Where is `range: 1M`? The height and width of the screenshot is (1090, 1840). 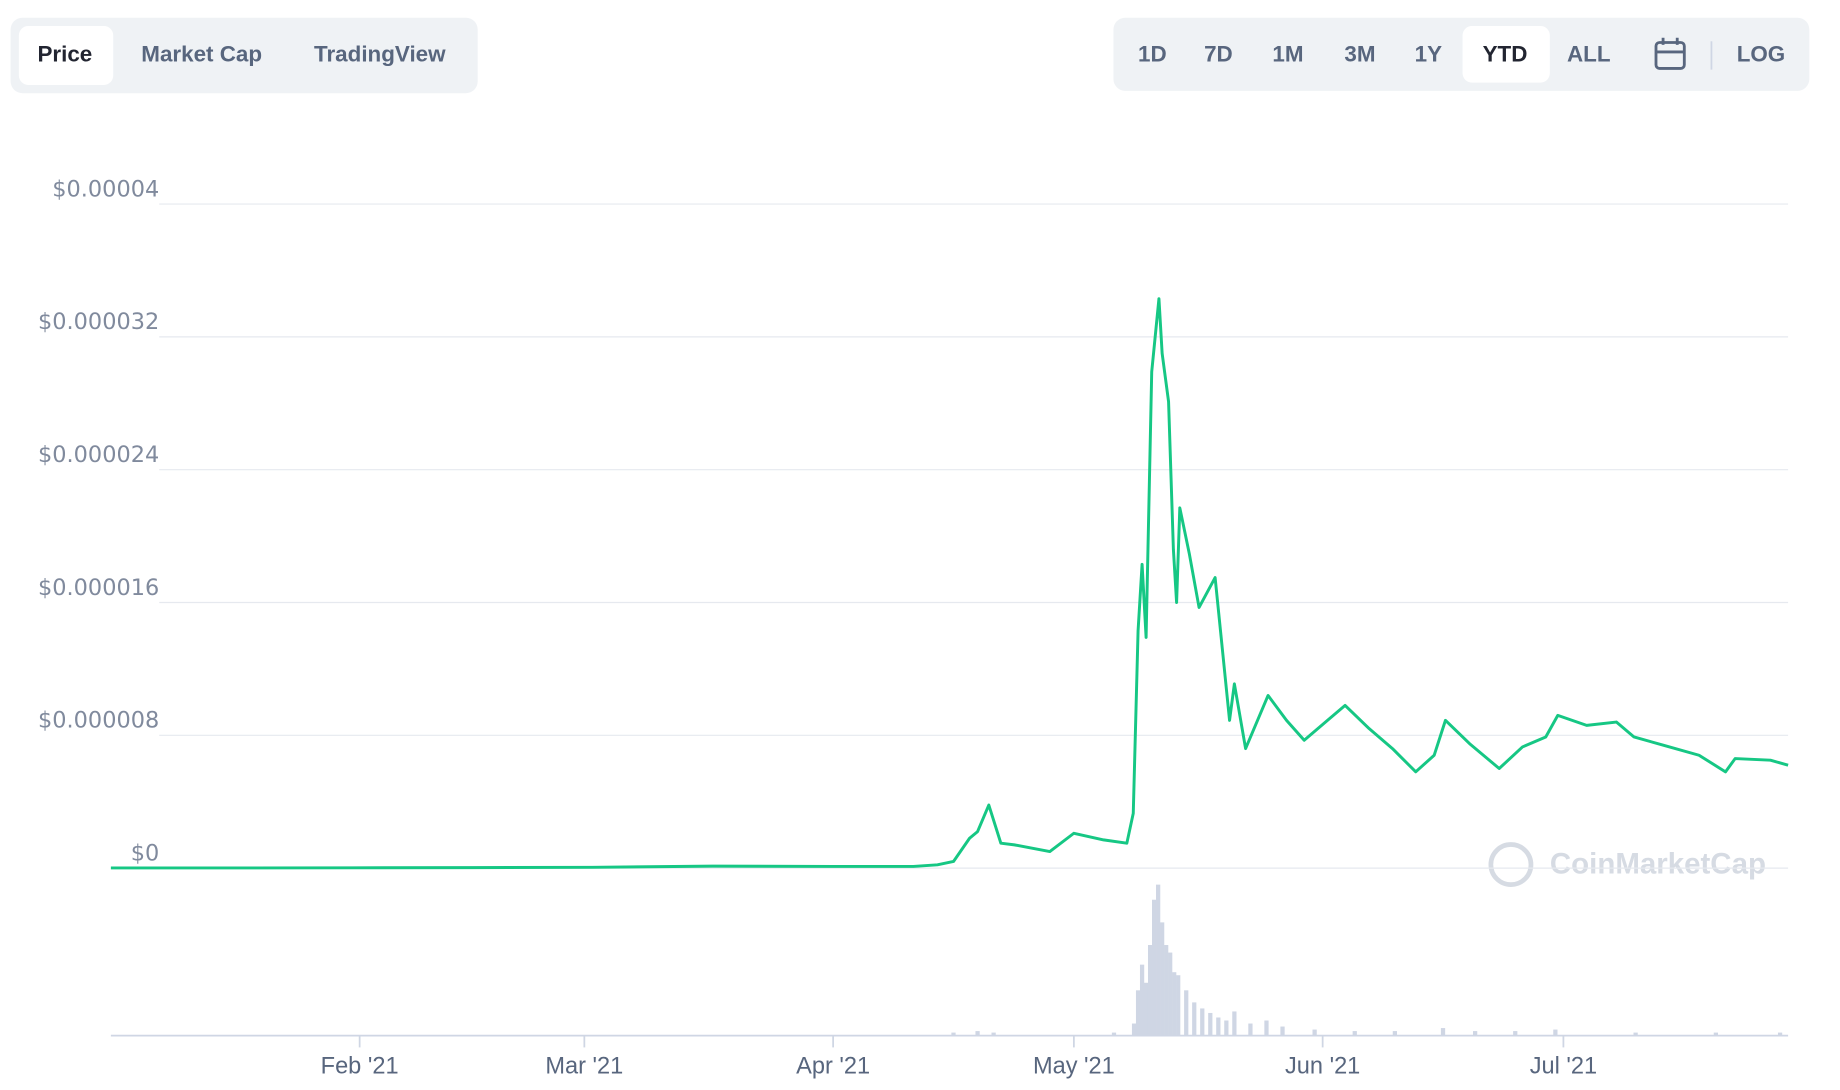
range: 1M is located at coordinates (1287, 53).